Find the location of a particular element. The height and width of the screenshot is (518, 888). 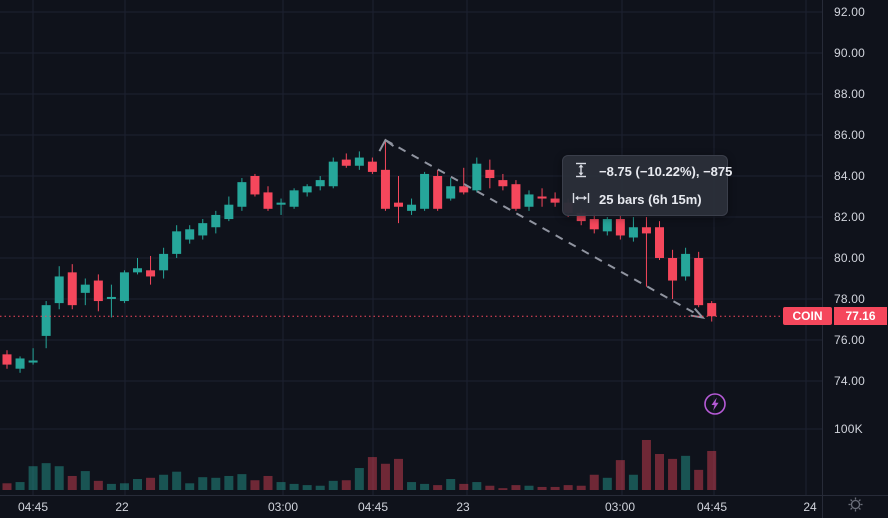

price-axis-label: 80.00 is located at coordinates (850, 258).